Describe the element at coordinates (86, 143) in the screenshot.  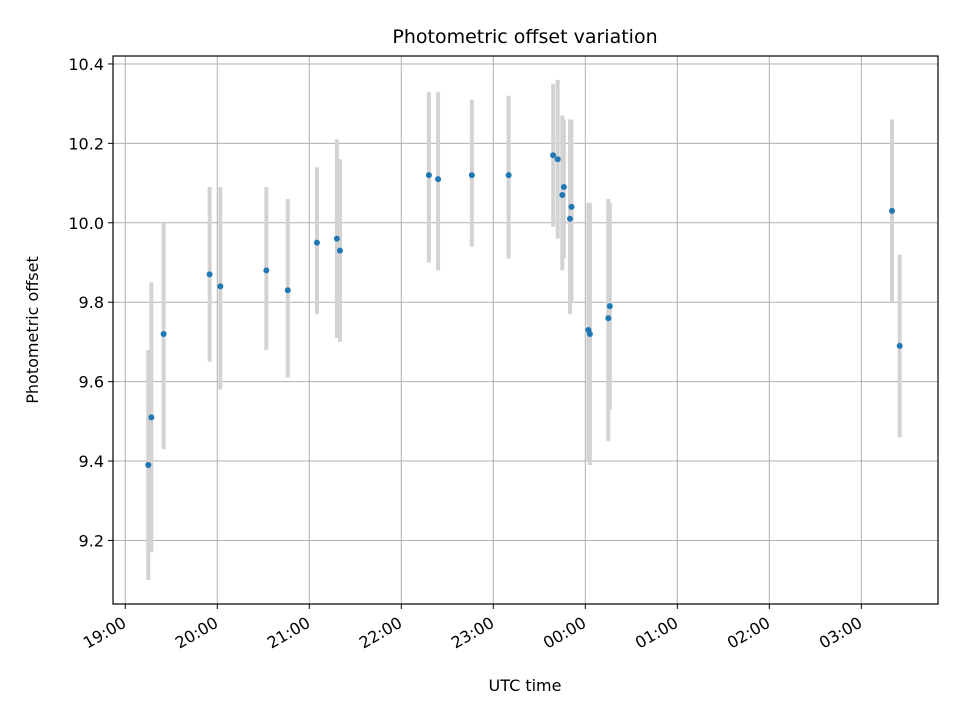
I see `y-tick-label: 10.2` at that location.